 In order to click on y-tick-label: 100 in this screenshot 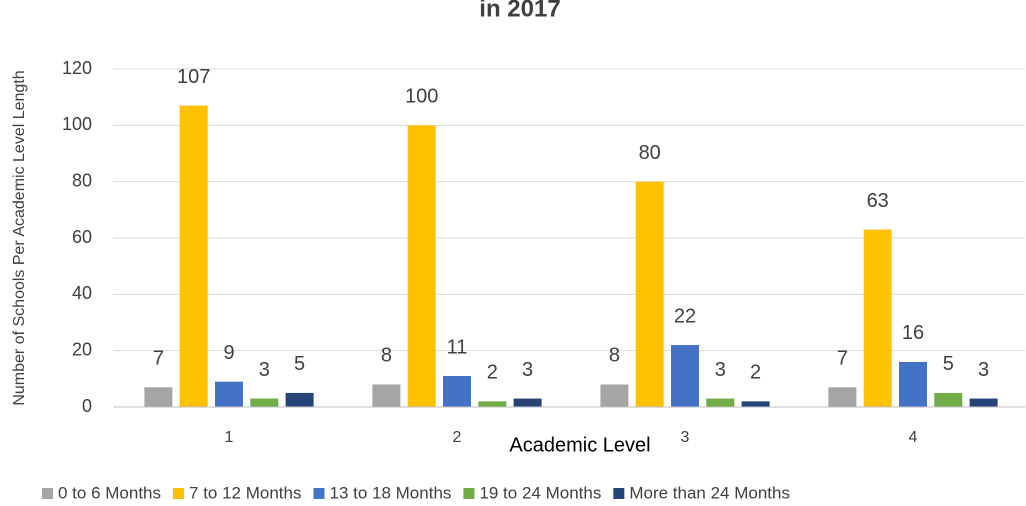, I will do `click(77, 124)`.